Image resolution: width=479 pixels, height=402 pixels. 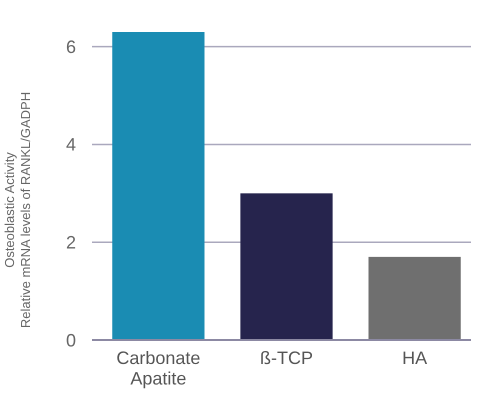 What do you see at coordinates (71, 144) in the screenshot?
I see `y-tick-label: 4` at bounding box center [71, 144].